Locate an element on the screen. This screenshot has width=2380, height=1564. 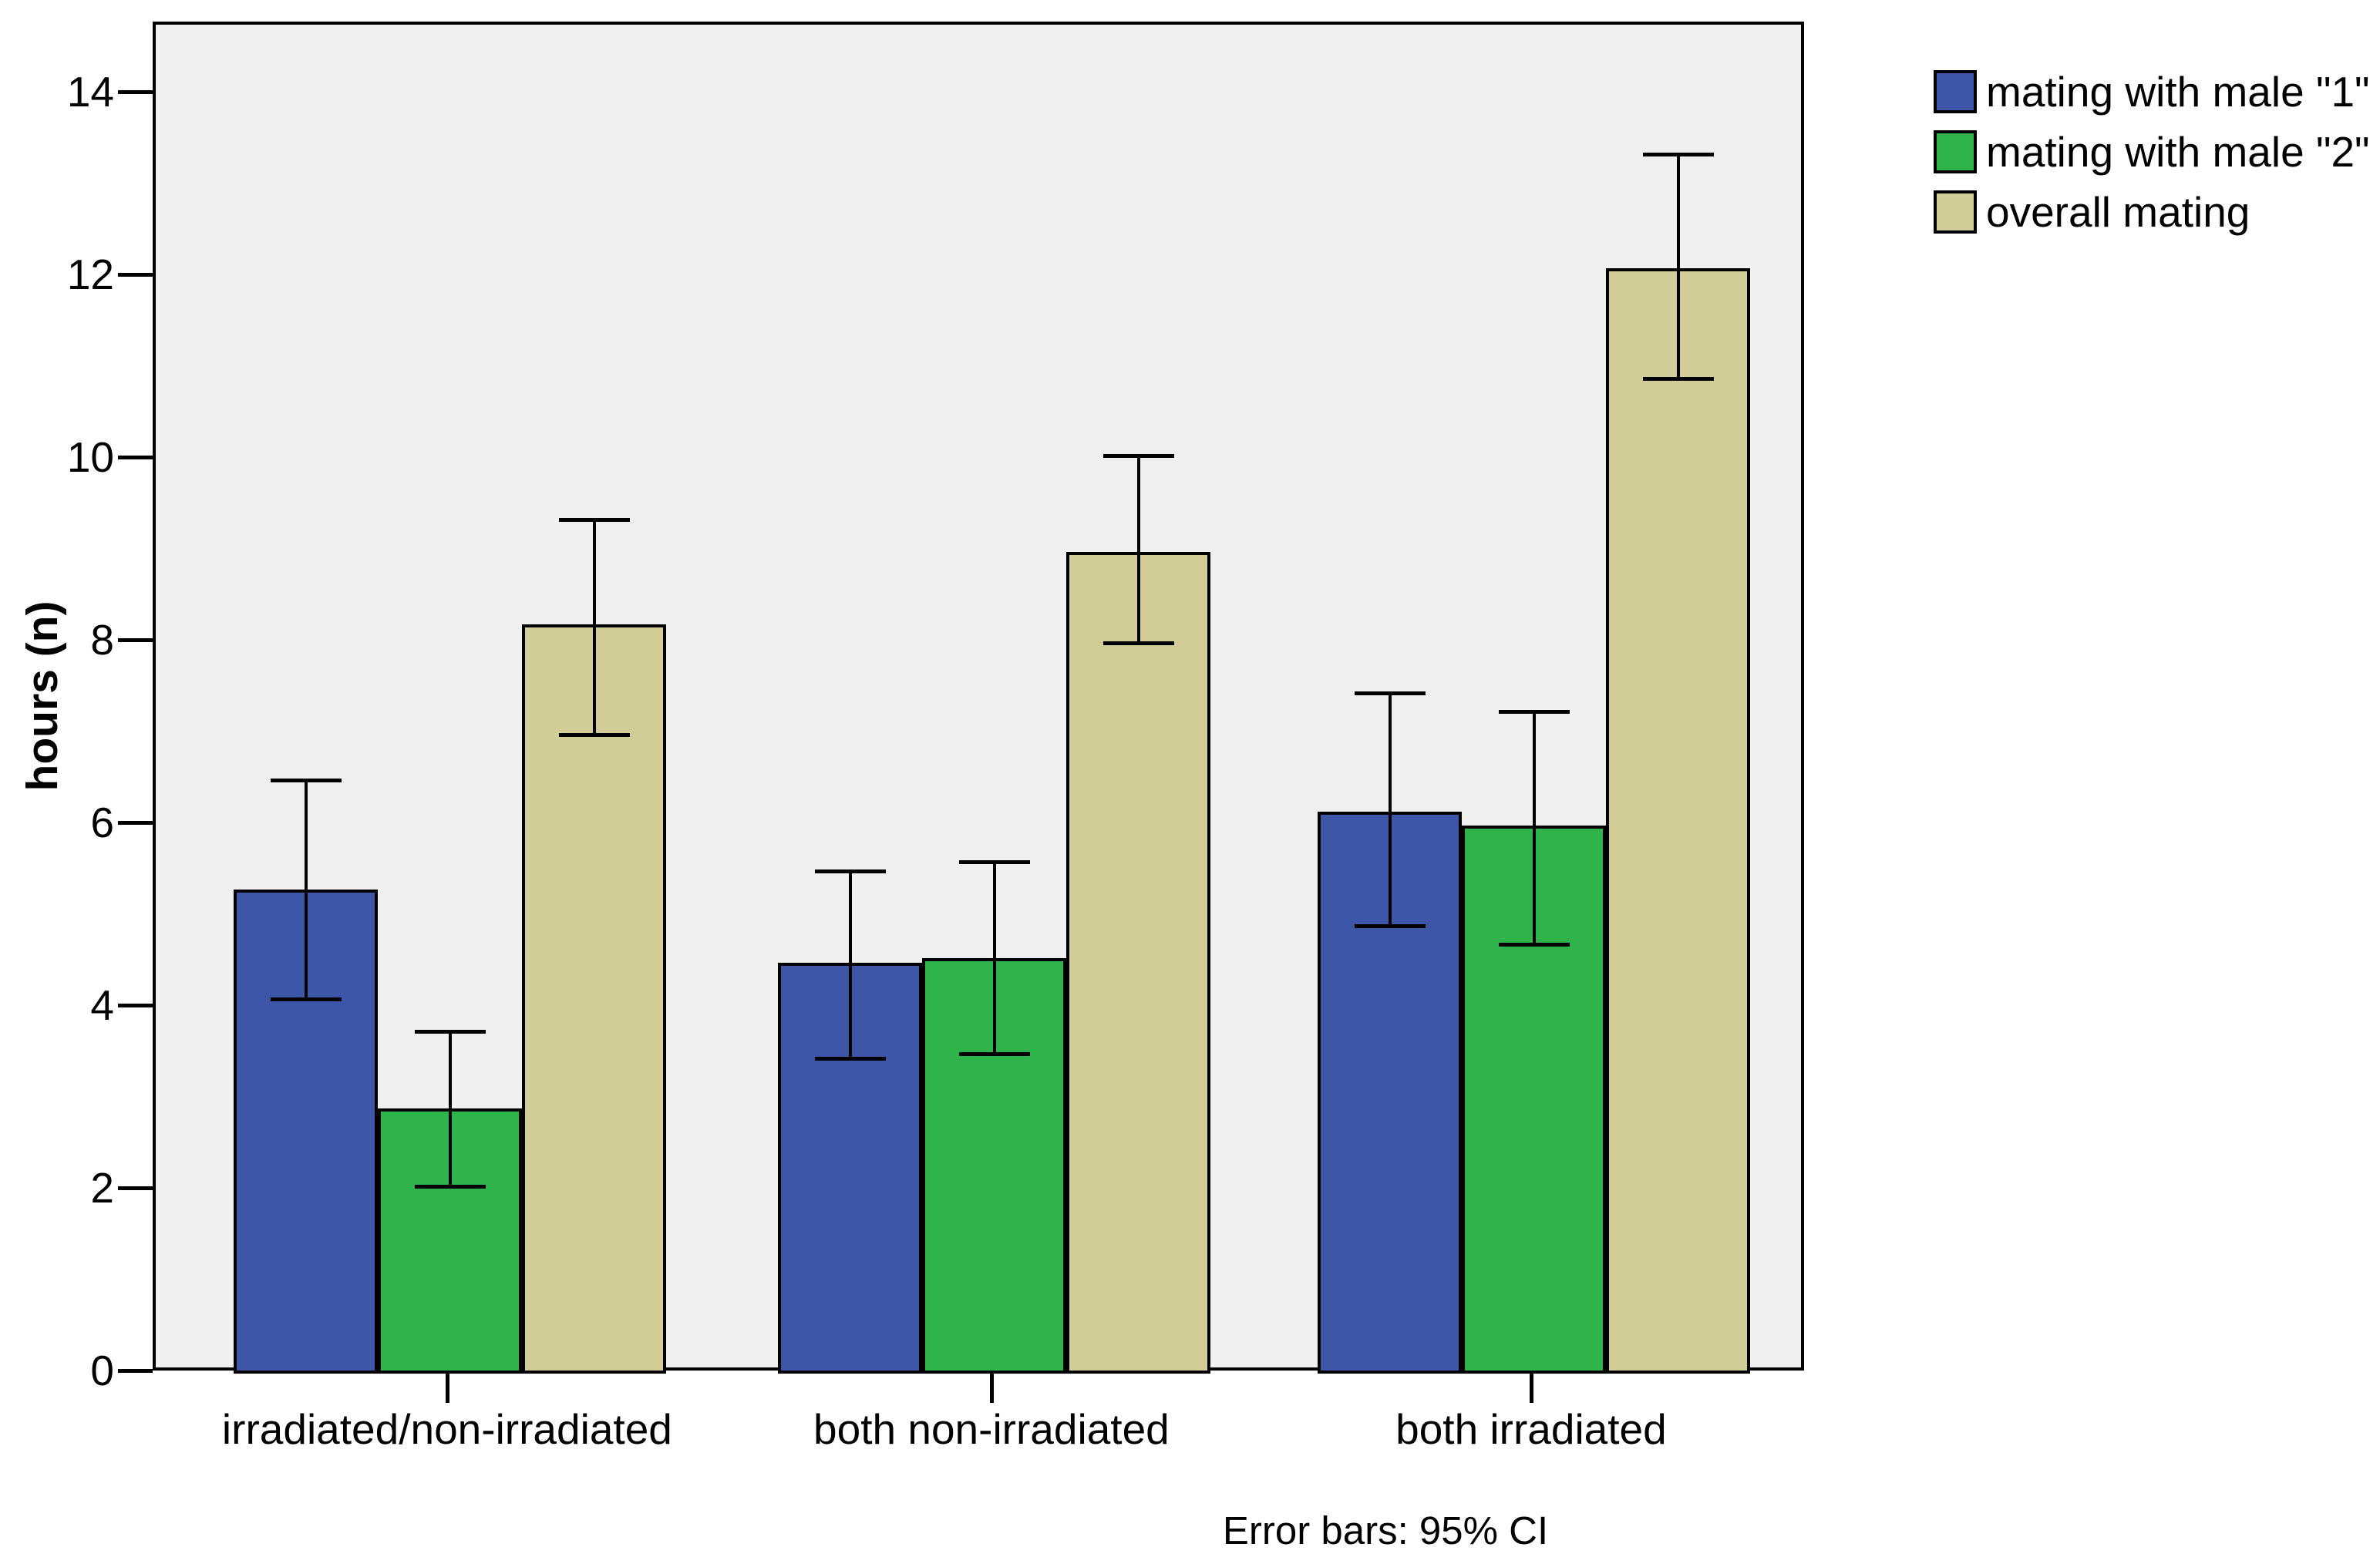
bar-series3-group1 is located at coordinates (594, 999).